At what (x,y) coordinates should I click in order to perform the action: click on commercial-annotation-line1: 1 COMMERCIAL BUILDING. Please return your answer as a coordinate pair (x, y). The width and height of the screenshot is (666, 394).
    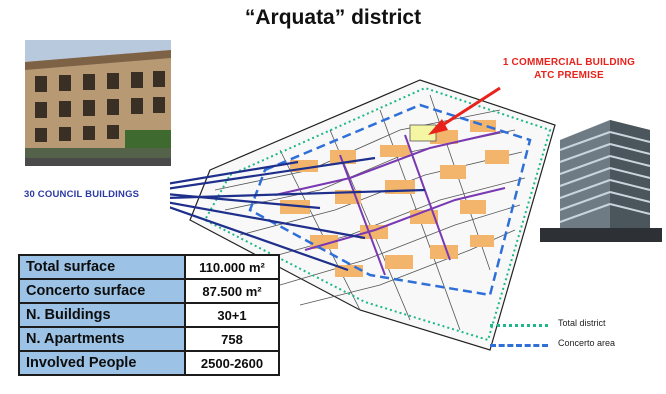
    Looking at the image, I should click on (569, 62).